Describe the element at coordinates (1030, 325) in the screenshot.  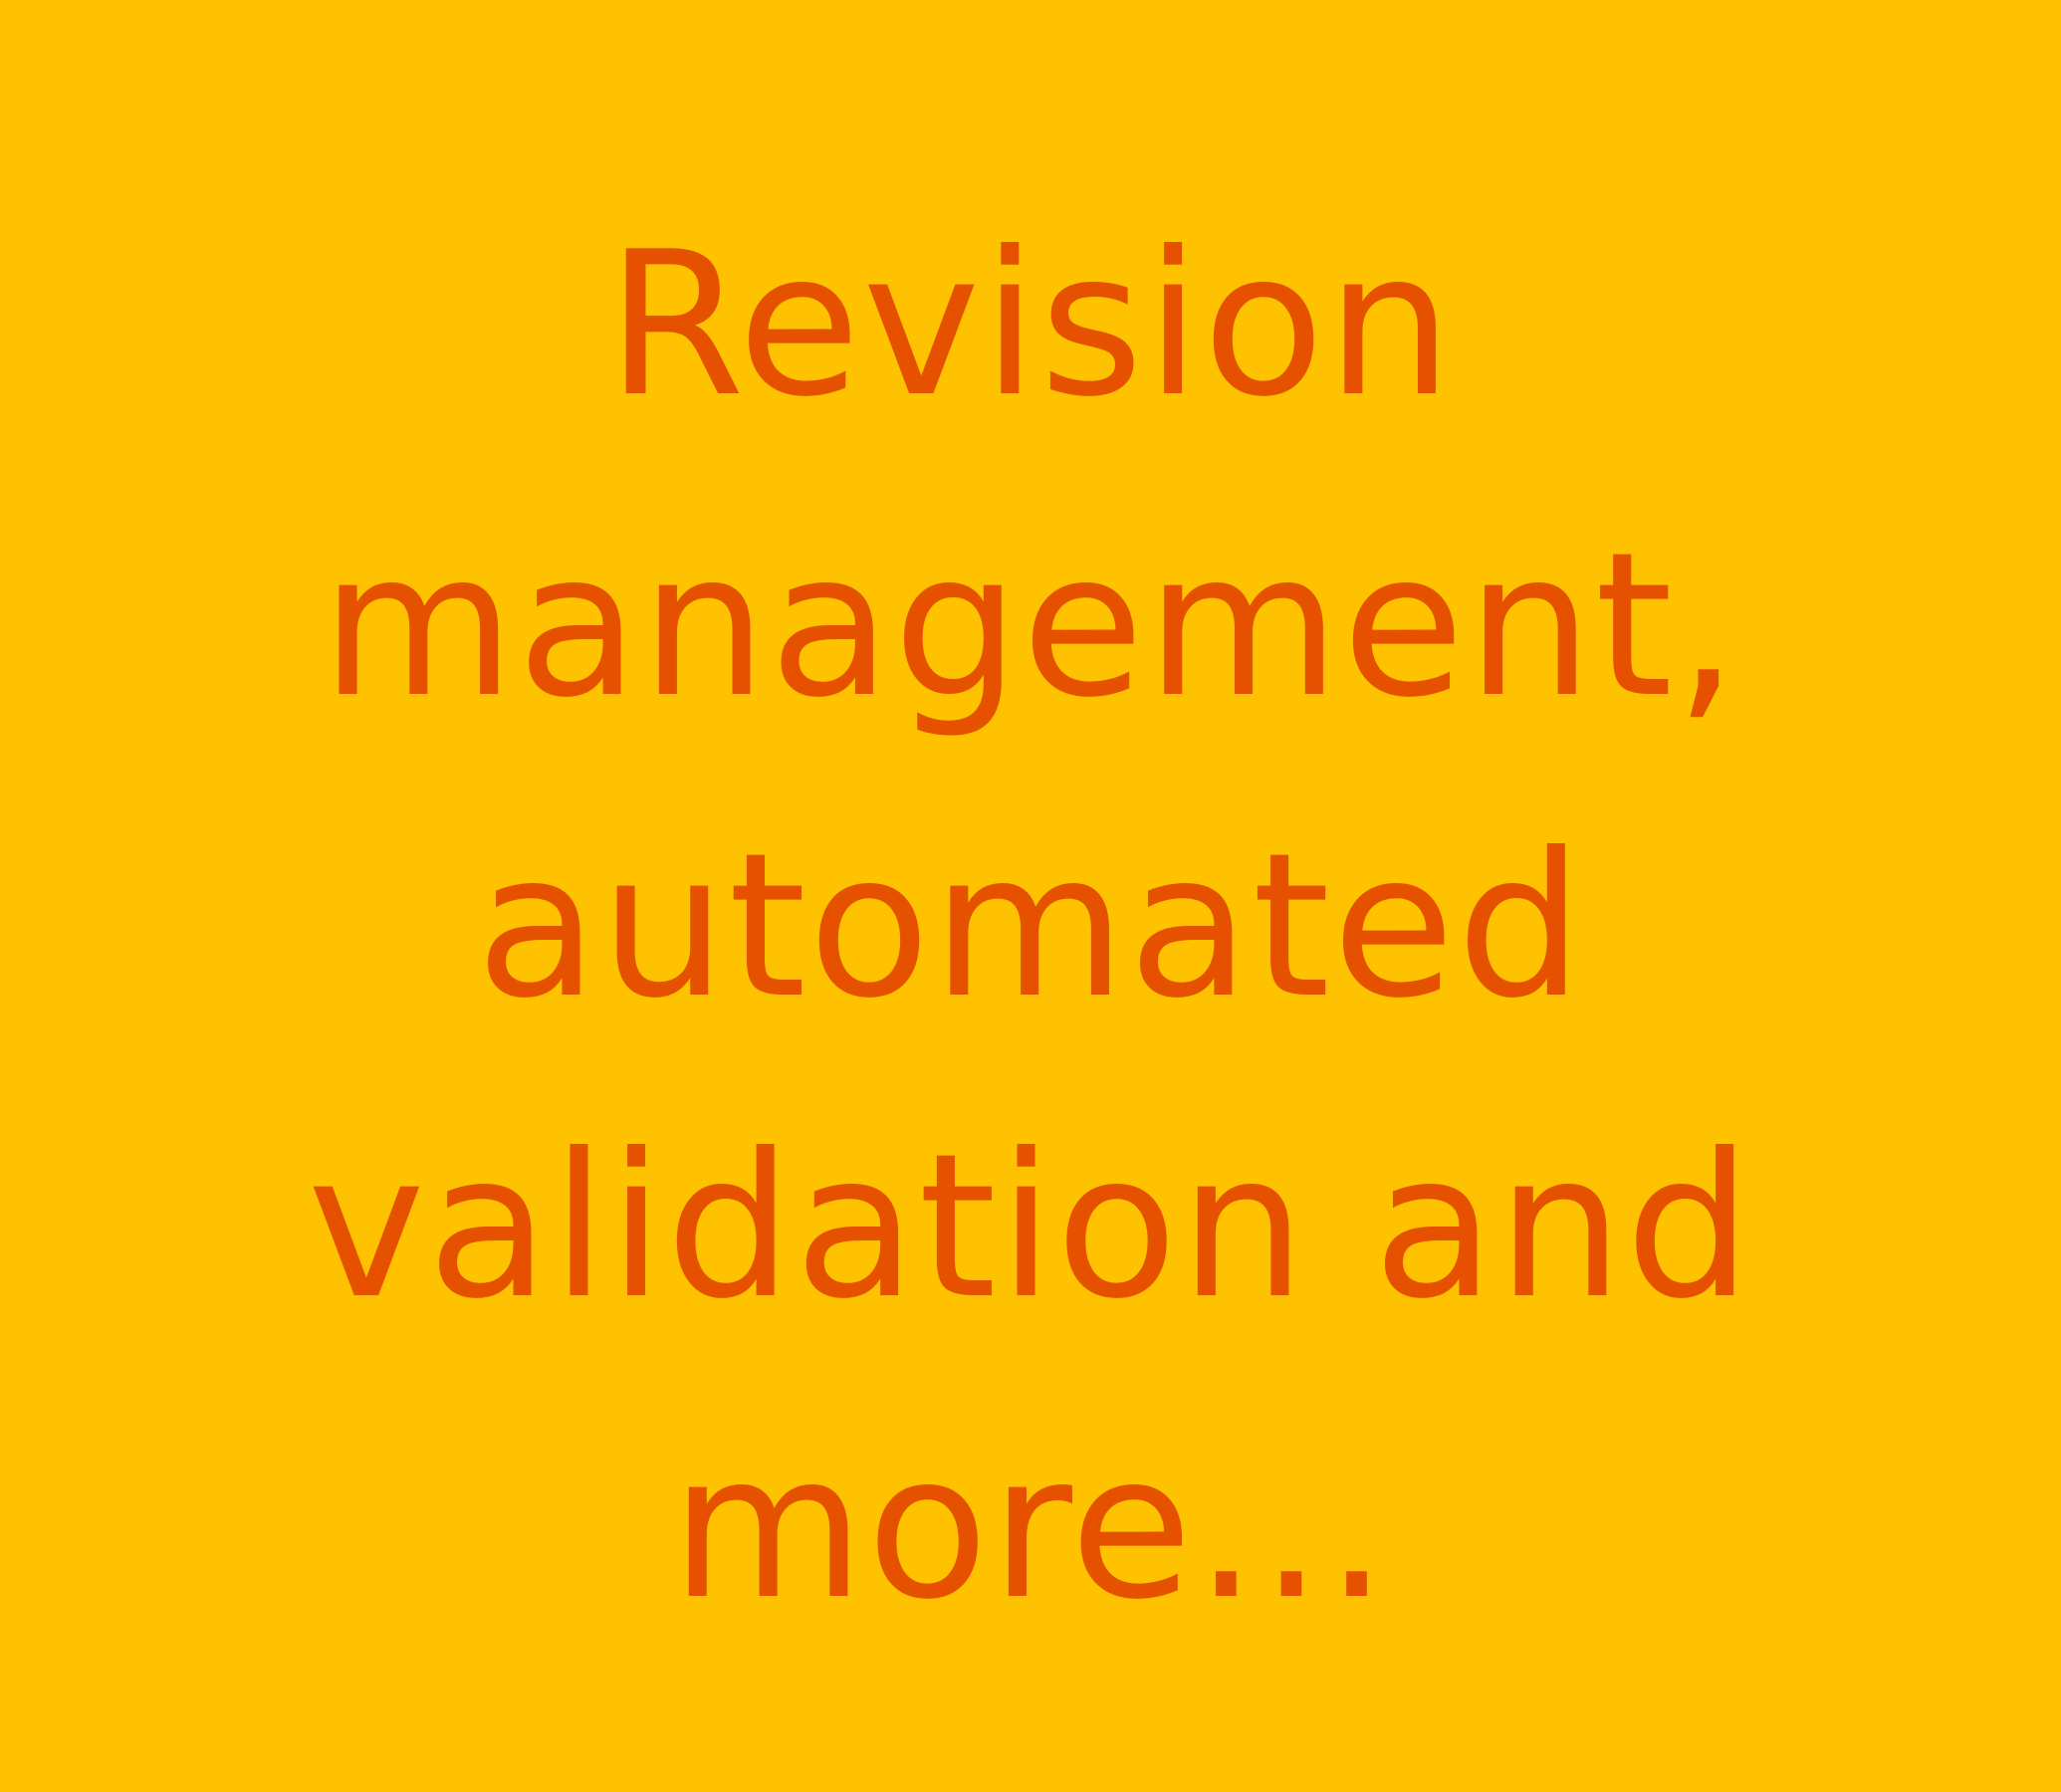
I see `headline-line-1: Revision` at that location.